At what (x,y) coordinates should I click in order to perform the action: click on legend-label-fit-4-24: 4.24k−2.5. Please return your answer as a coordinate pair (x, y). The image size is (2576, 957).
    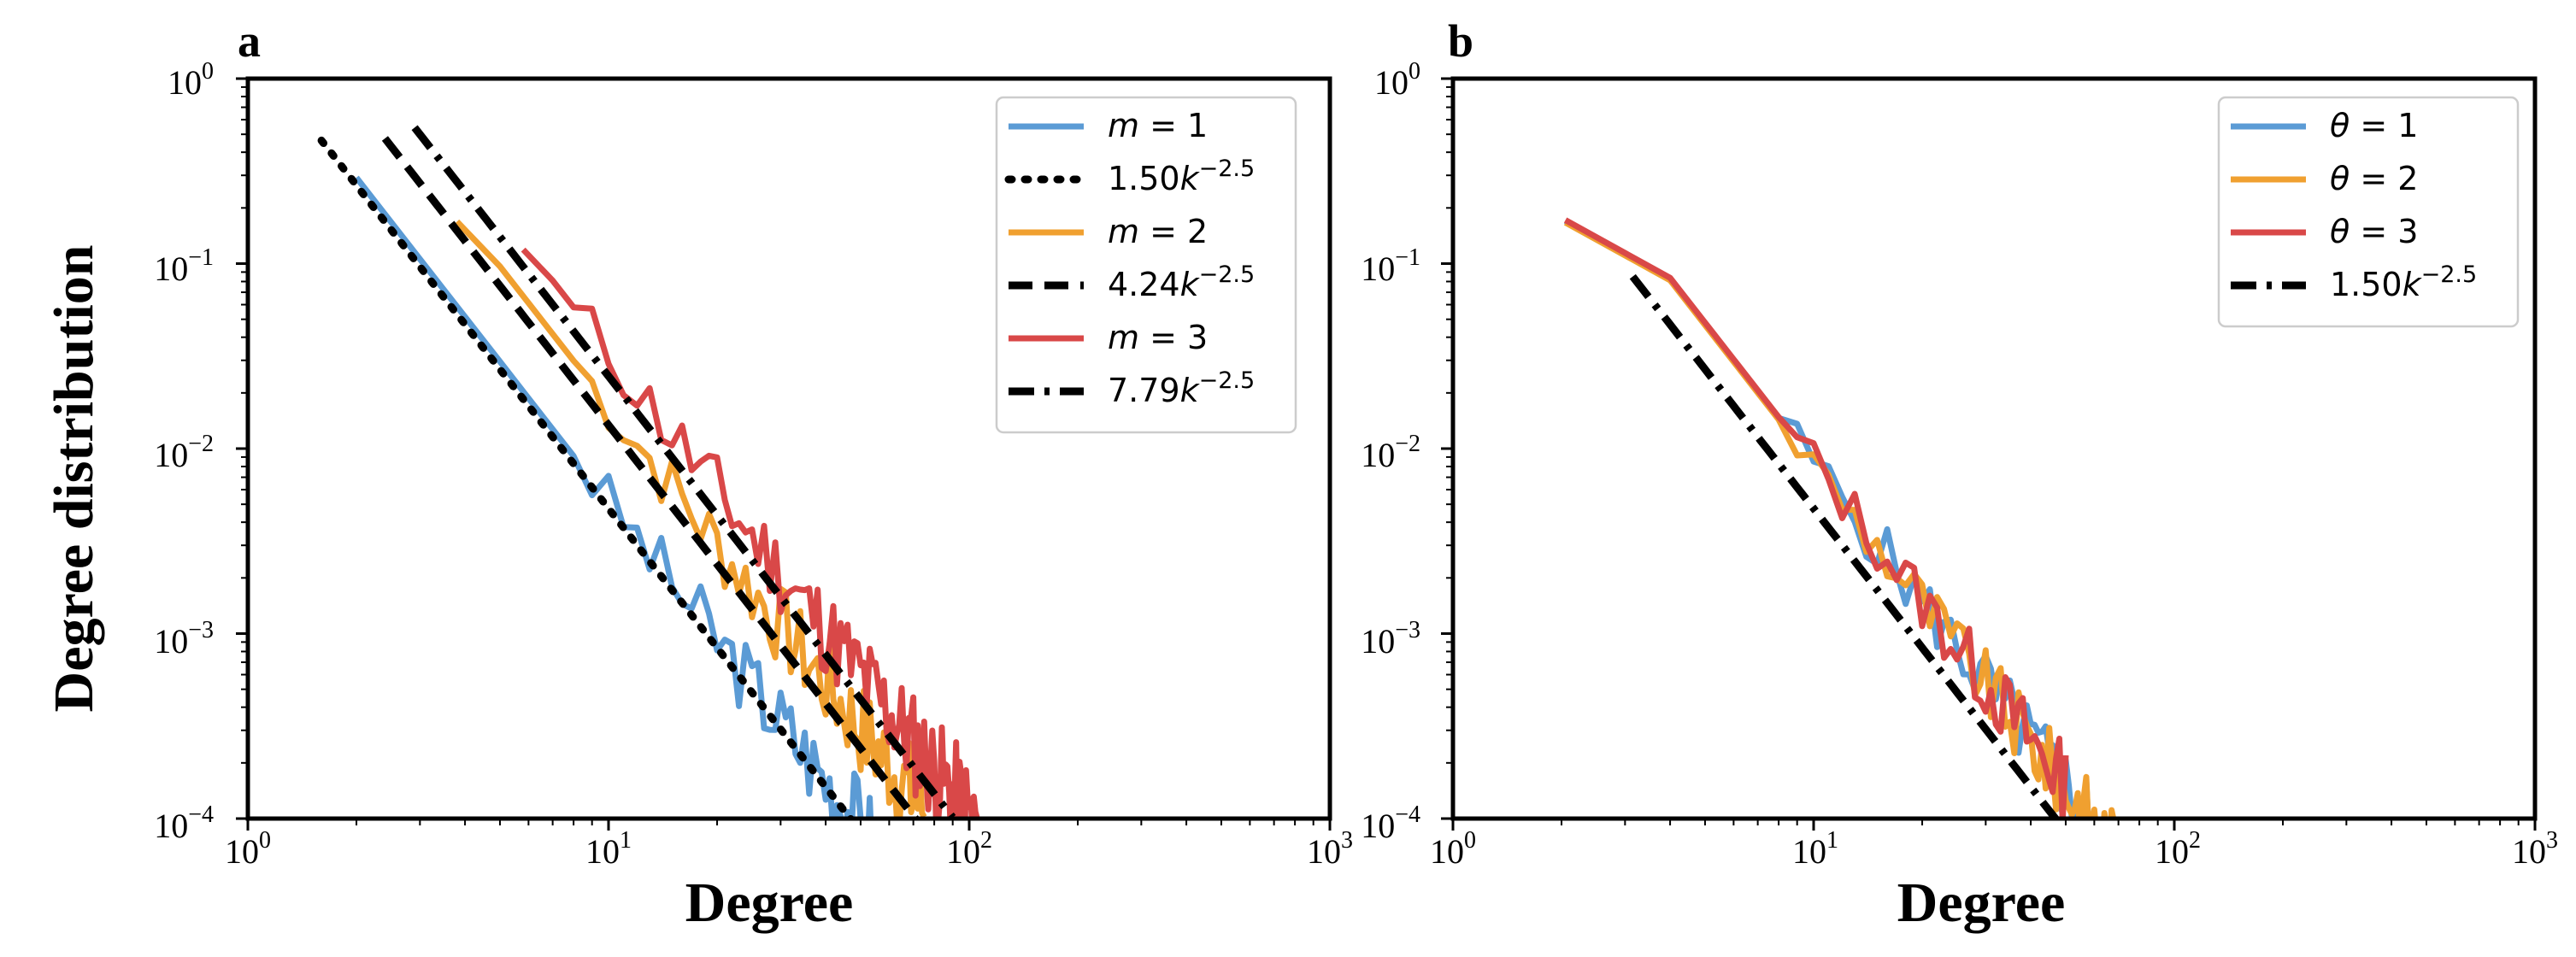
    Looking at the image, I should click on (1181, 282).